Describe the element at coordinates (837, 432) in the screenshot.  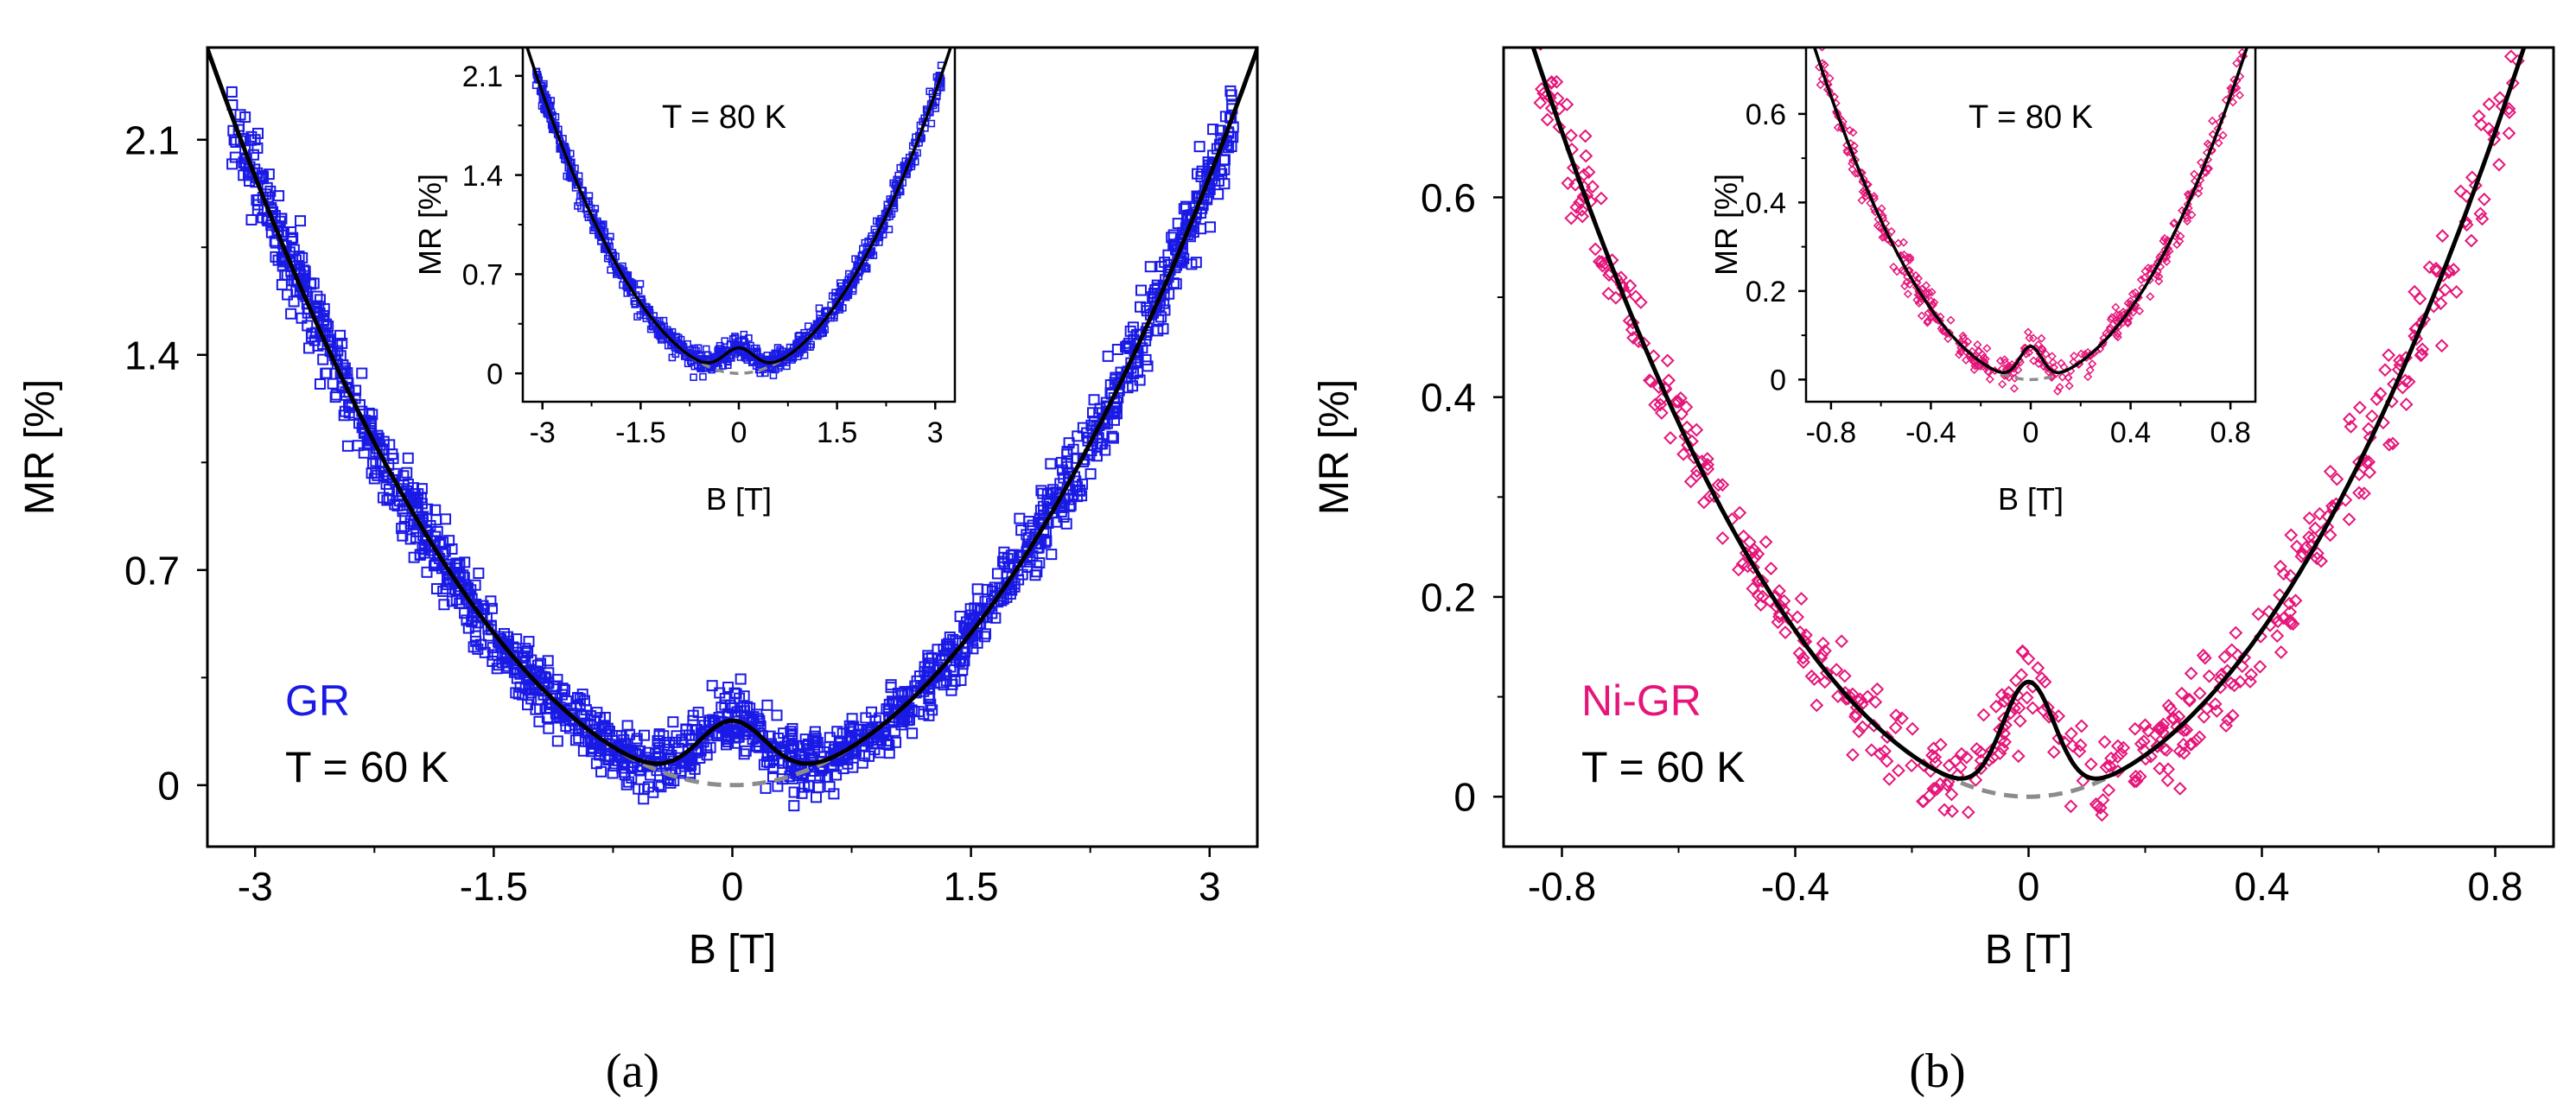
I see `a-inset-xtick-label: 1.5` at that location.